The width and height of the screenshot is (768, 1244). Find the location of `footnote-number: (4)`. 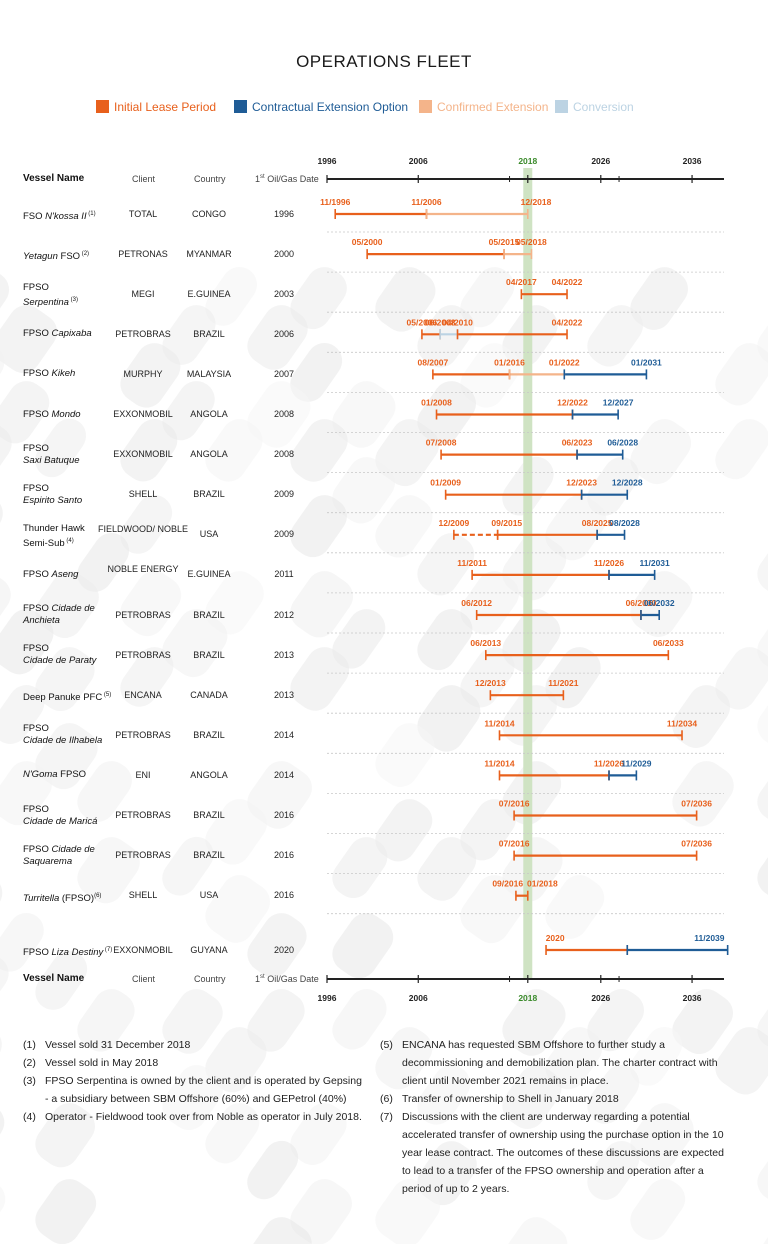

footnote-number: (4) is located at coordinates (29, 1117).